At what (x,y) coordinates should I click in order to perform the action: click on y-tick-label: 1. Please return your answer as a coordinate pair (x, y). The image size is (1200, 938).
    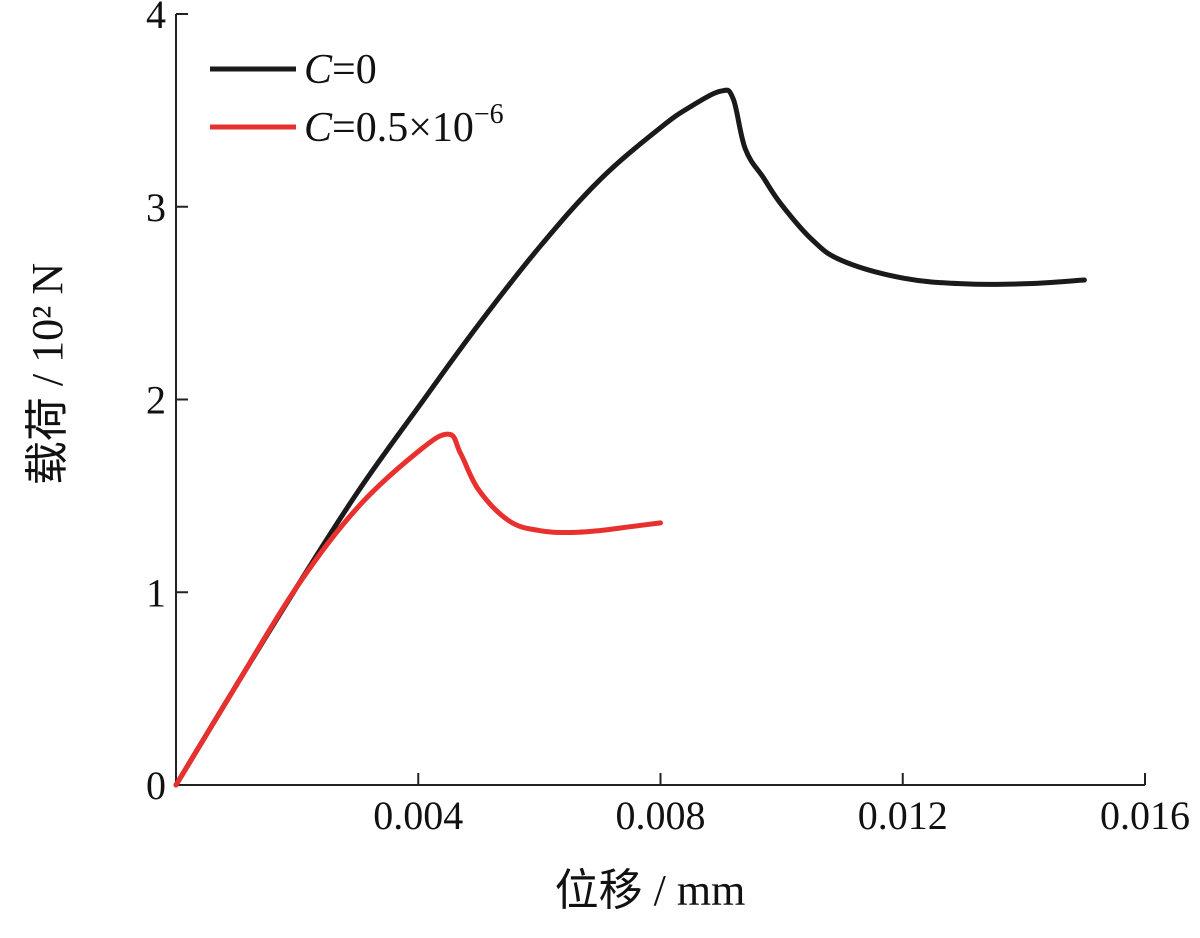
    Looking at the image, I should click on (156, 592).